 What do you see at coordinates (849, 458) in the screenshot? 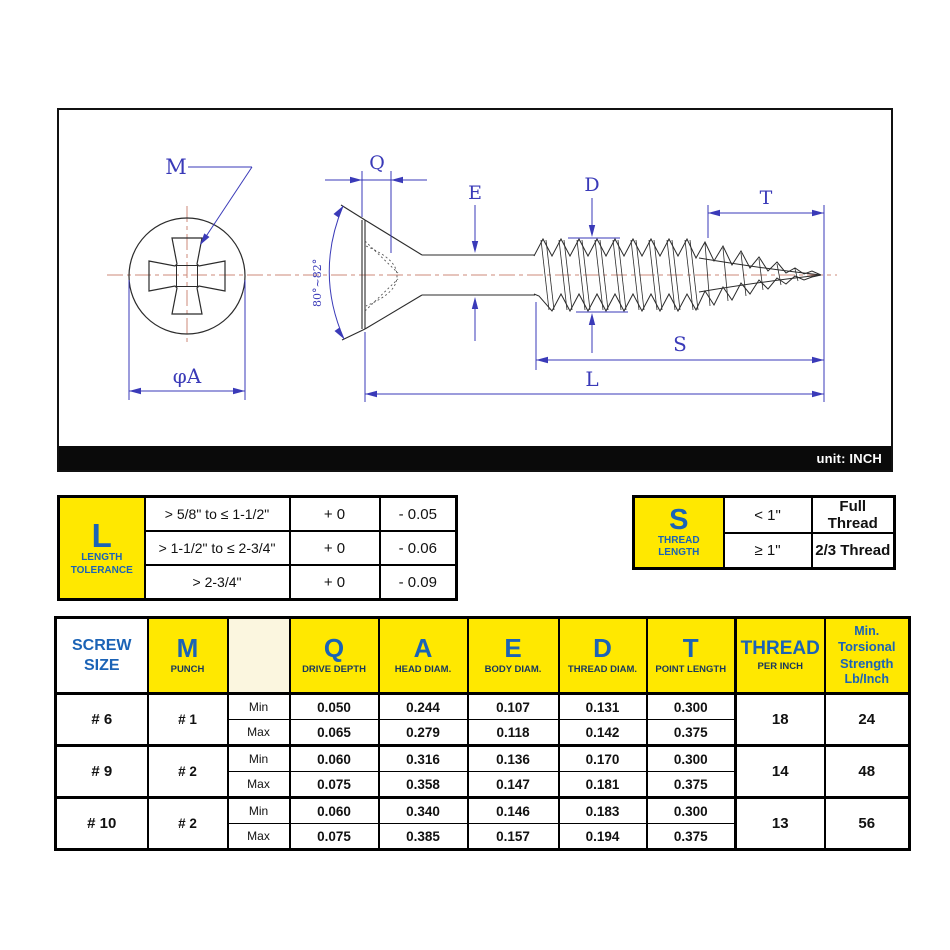
I see `unit-label: unit: INCH` at bounding box center [849, 458].